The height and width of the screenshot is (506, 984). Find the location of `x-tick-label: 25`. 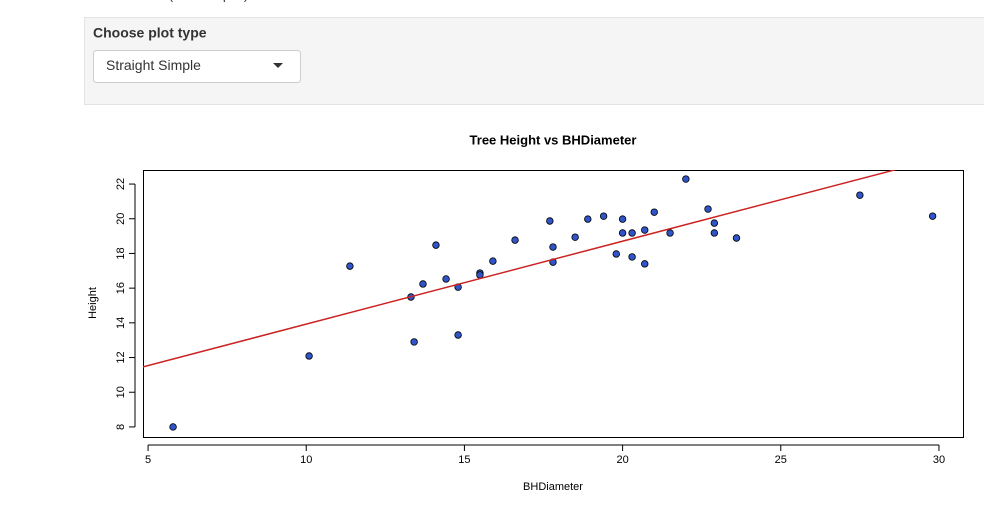

x-tick-label: 25 is located at coordinates (781, 460).